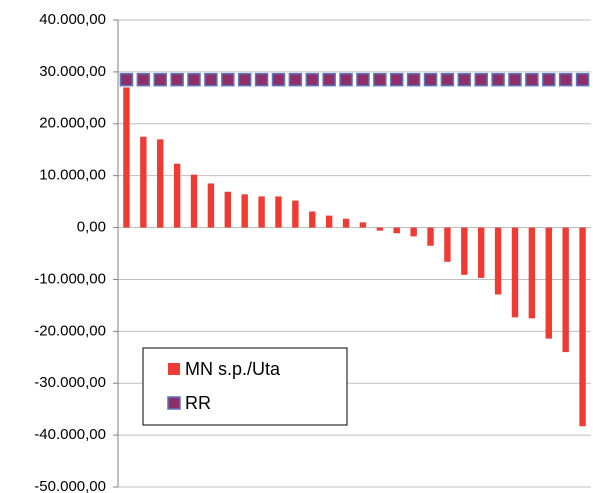  Describe the element at coordinates (70, 434) in the screenshot. I see `y-tick-label: -40.000,00` at that location.